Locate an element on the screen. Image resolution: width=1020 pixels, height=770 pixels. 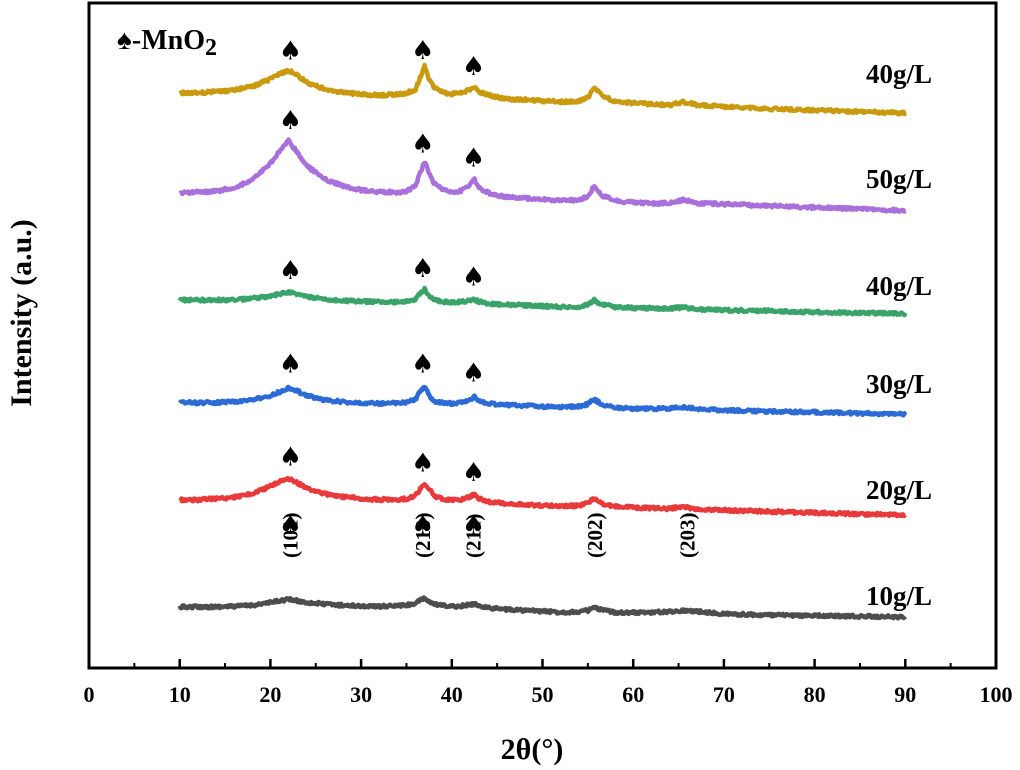
x-tick-label: 0 is located at coordinates (89, 694).